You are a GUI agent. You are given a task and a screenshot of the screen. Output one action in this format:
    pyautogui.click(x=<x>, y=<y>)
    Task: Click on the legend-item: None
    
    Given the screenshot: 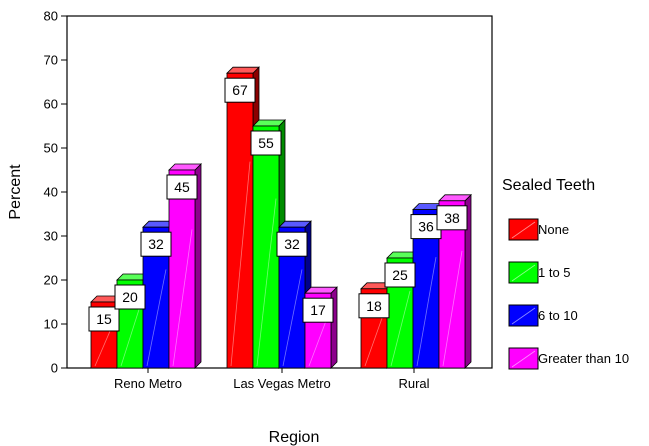 What is the action you would take?
    pyautogui.click(x=538, y=229)
    